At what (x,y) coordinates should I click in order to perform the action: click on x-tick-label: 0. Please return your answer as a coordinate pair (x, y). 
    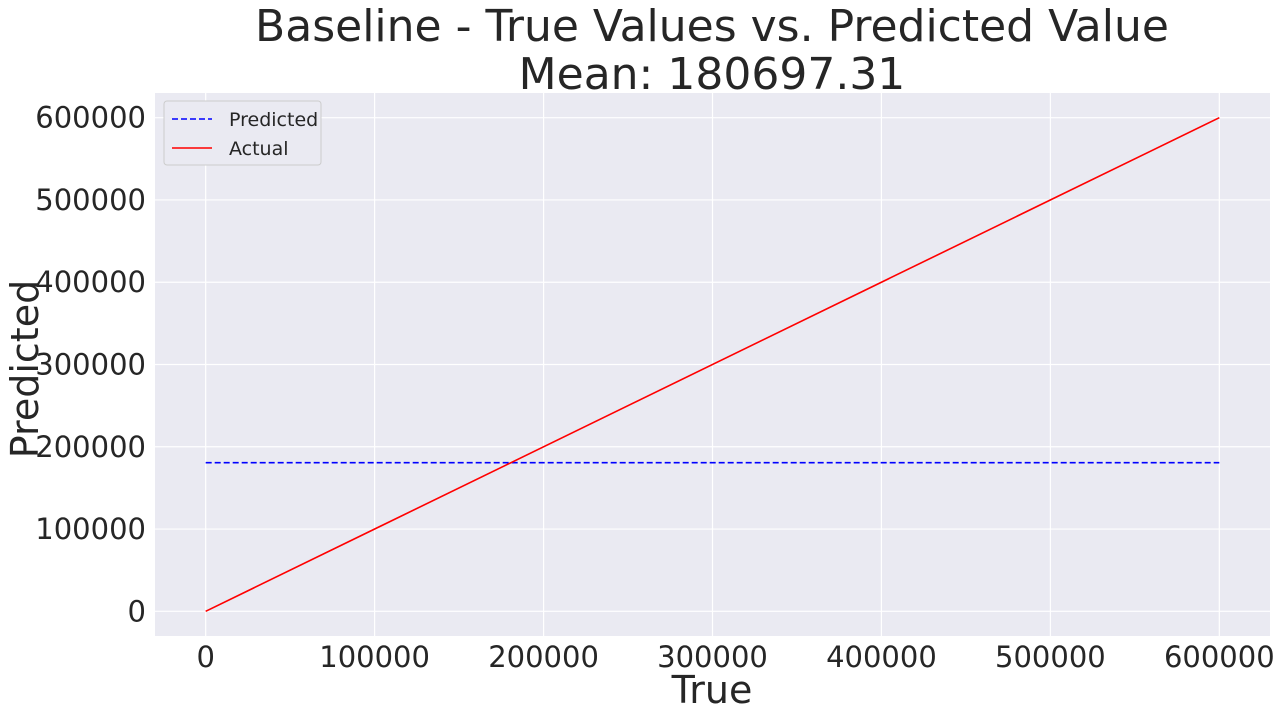
    Looking at the image, I should click on (205, 657).